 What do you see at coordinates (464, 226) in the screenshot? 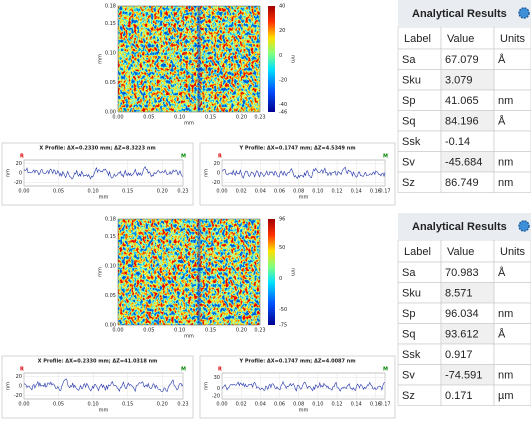
I see `results-title-bar` at bounding box center [464, 226].